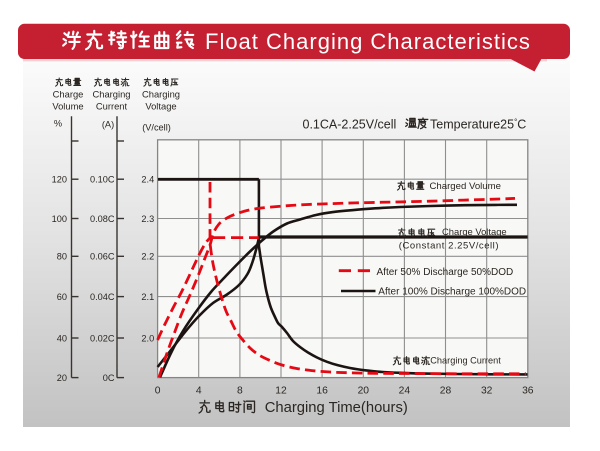 The height and width of the screenshot is (451, 600). Describe the element at coordinates (474, 231) in the screenshot. I see `svg-text: Charge Voltage` at that location.